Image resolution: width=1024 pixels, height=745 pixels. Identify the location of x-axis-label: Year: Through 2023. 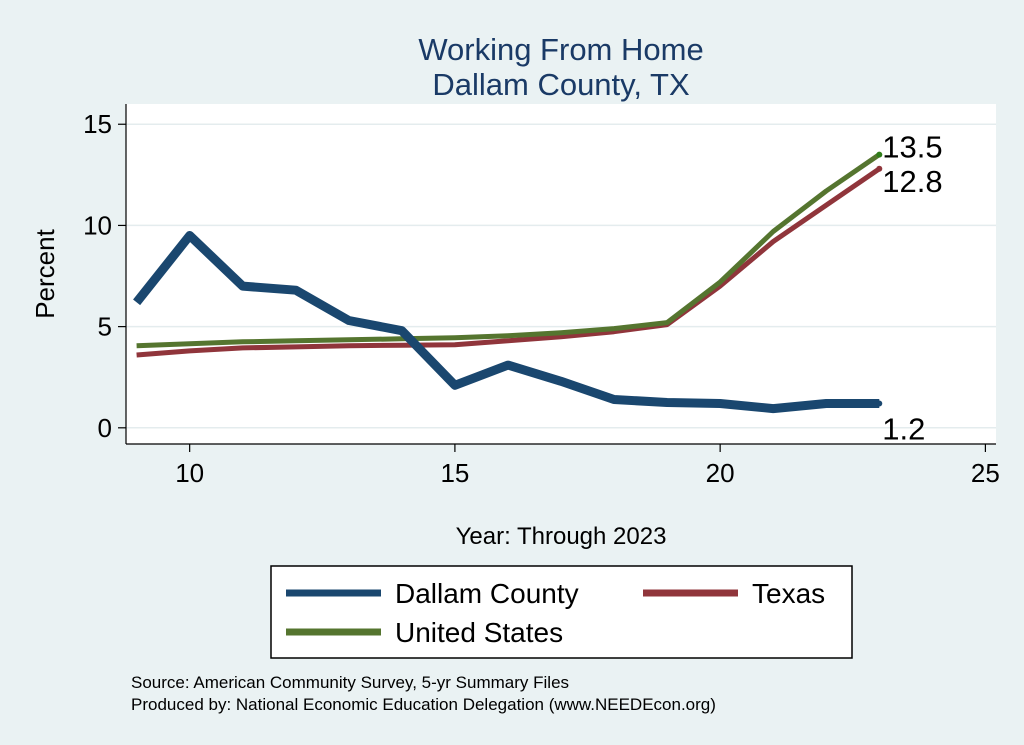
(561, 536).